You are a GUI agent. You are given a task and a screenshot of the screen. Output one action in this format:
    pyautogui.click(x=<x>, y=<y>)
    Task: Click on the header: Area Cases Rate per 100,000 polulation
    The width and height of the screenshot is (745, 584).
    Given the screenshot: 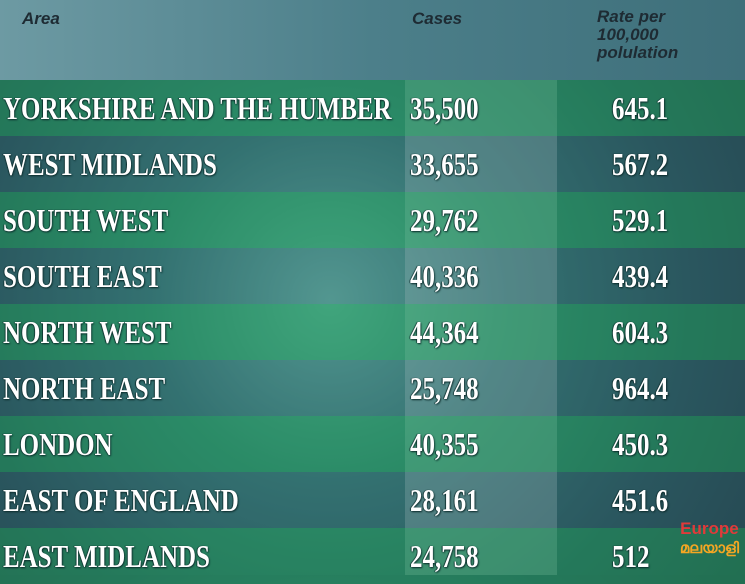 What is the action you would take?
    pyautogui.click(x=372, y=40)
    